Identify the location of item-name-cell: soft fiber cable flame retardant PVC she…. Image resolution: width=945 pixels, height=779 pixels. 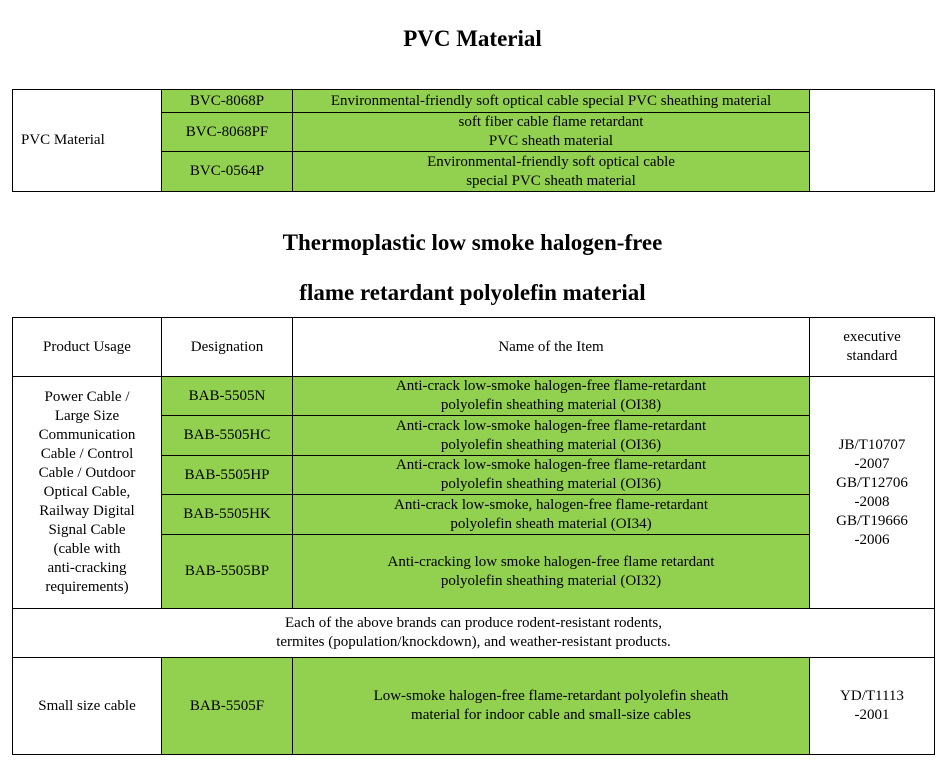
(551, 132).